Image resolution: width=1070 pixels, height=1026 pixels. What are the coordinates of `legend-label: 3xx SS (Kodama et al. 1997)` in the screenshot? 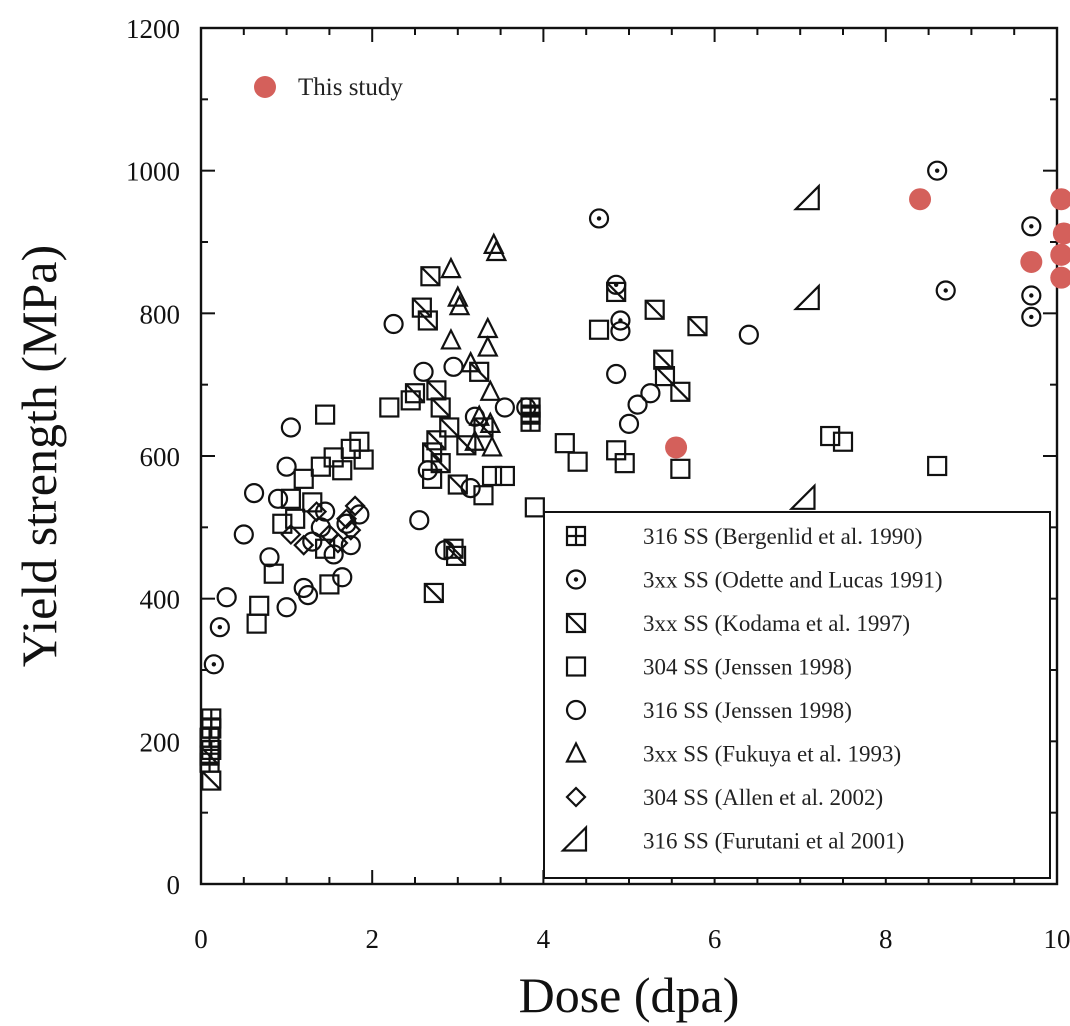 It's located at (776, 623).